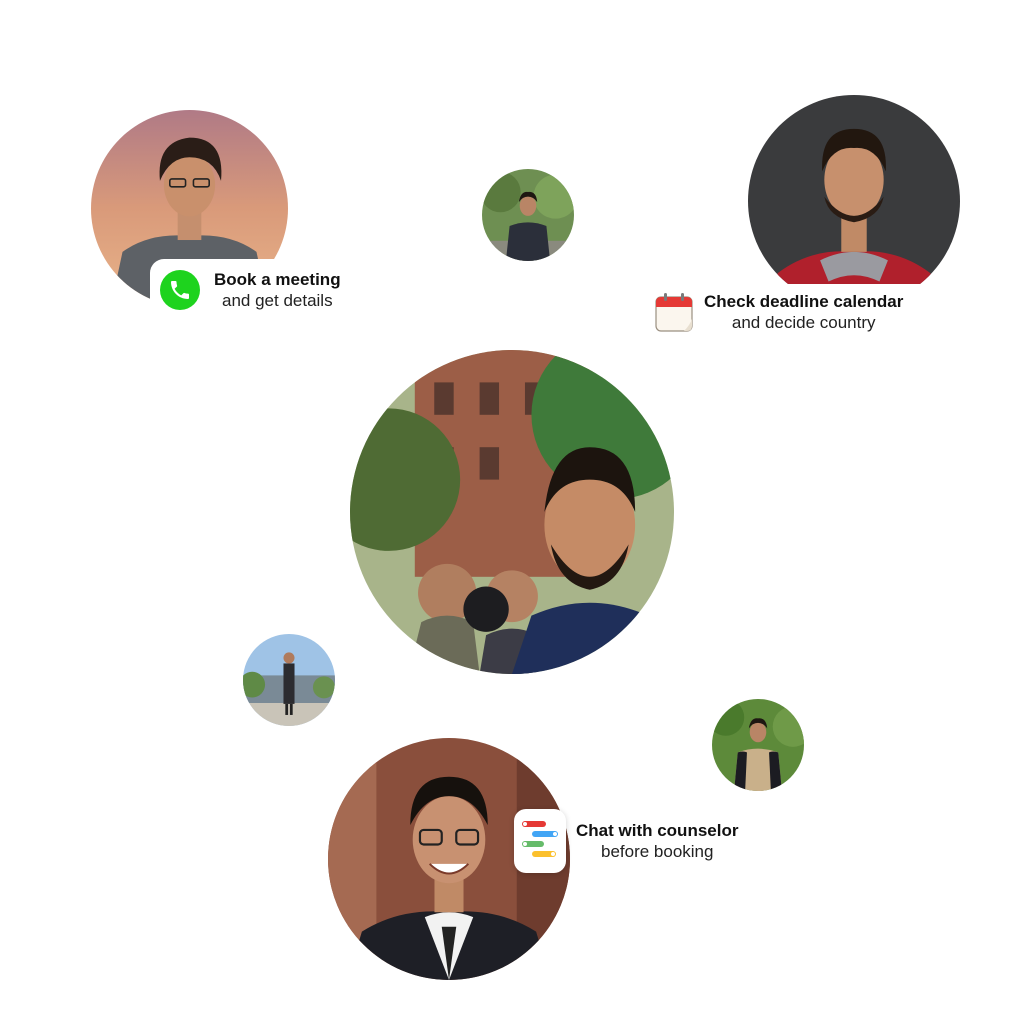  Describe the element at coordinates (180, 290) in the screenshot. I see `phone-icon` at that location.